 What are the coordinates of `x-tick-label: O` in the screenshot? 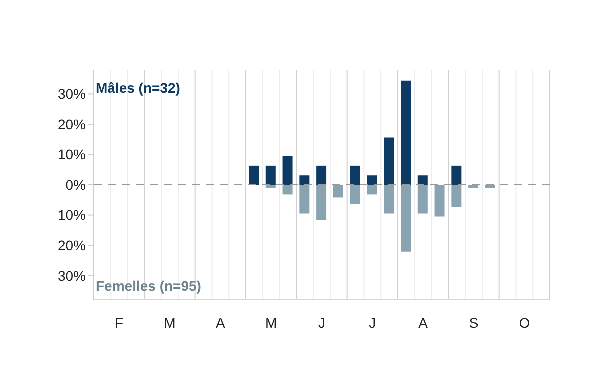 It's located at (524, 322).